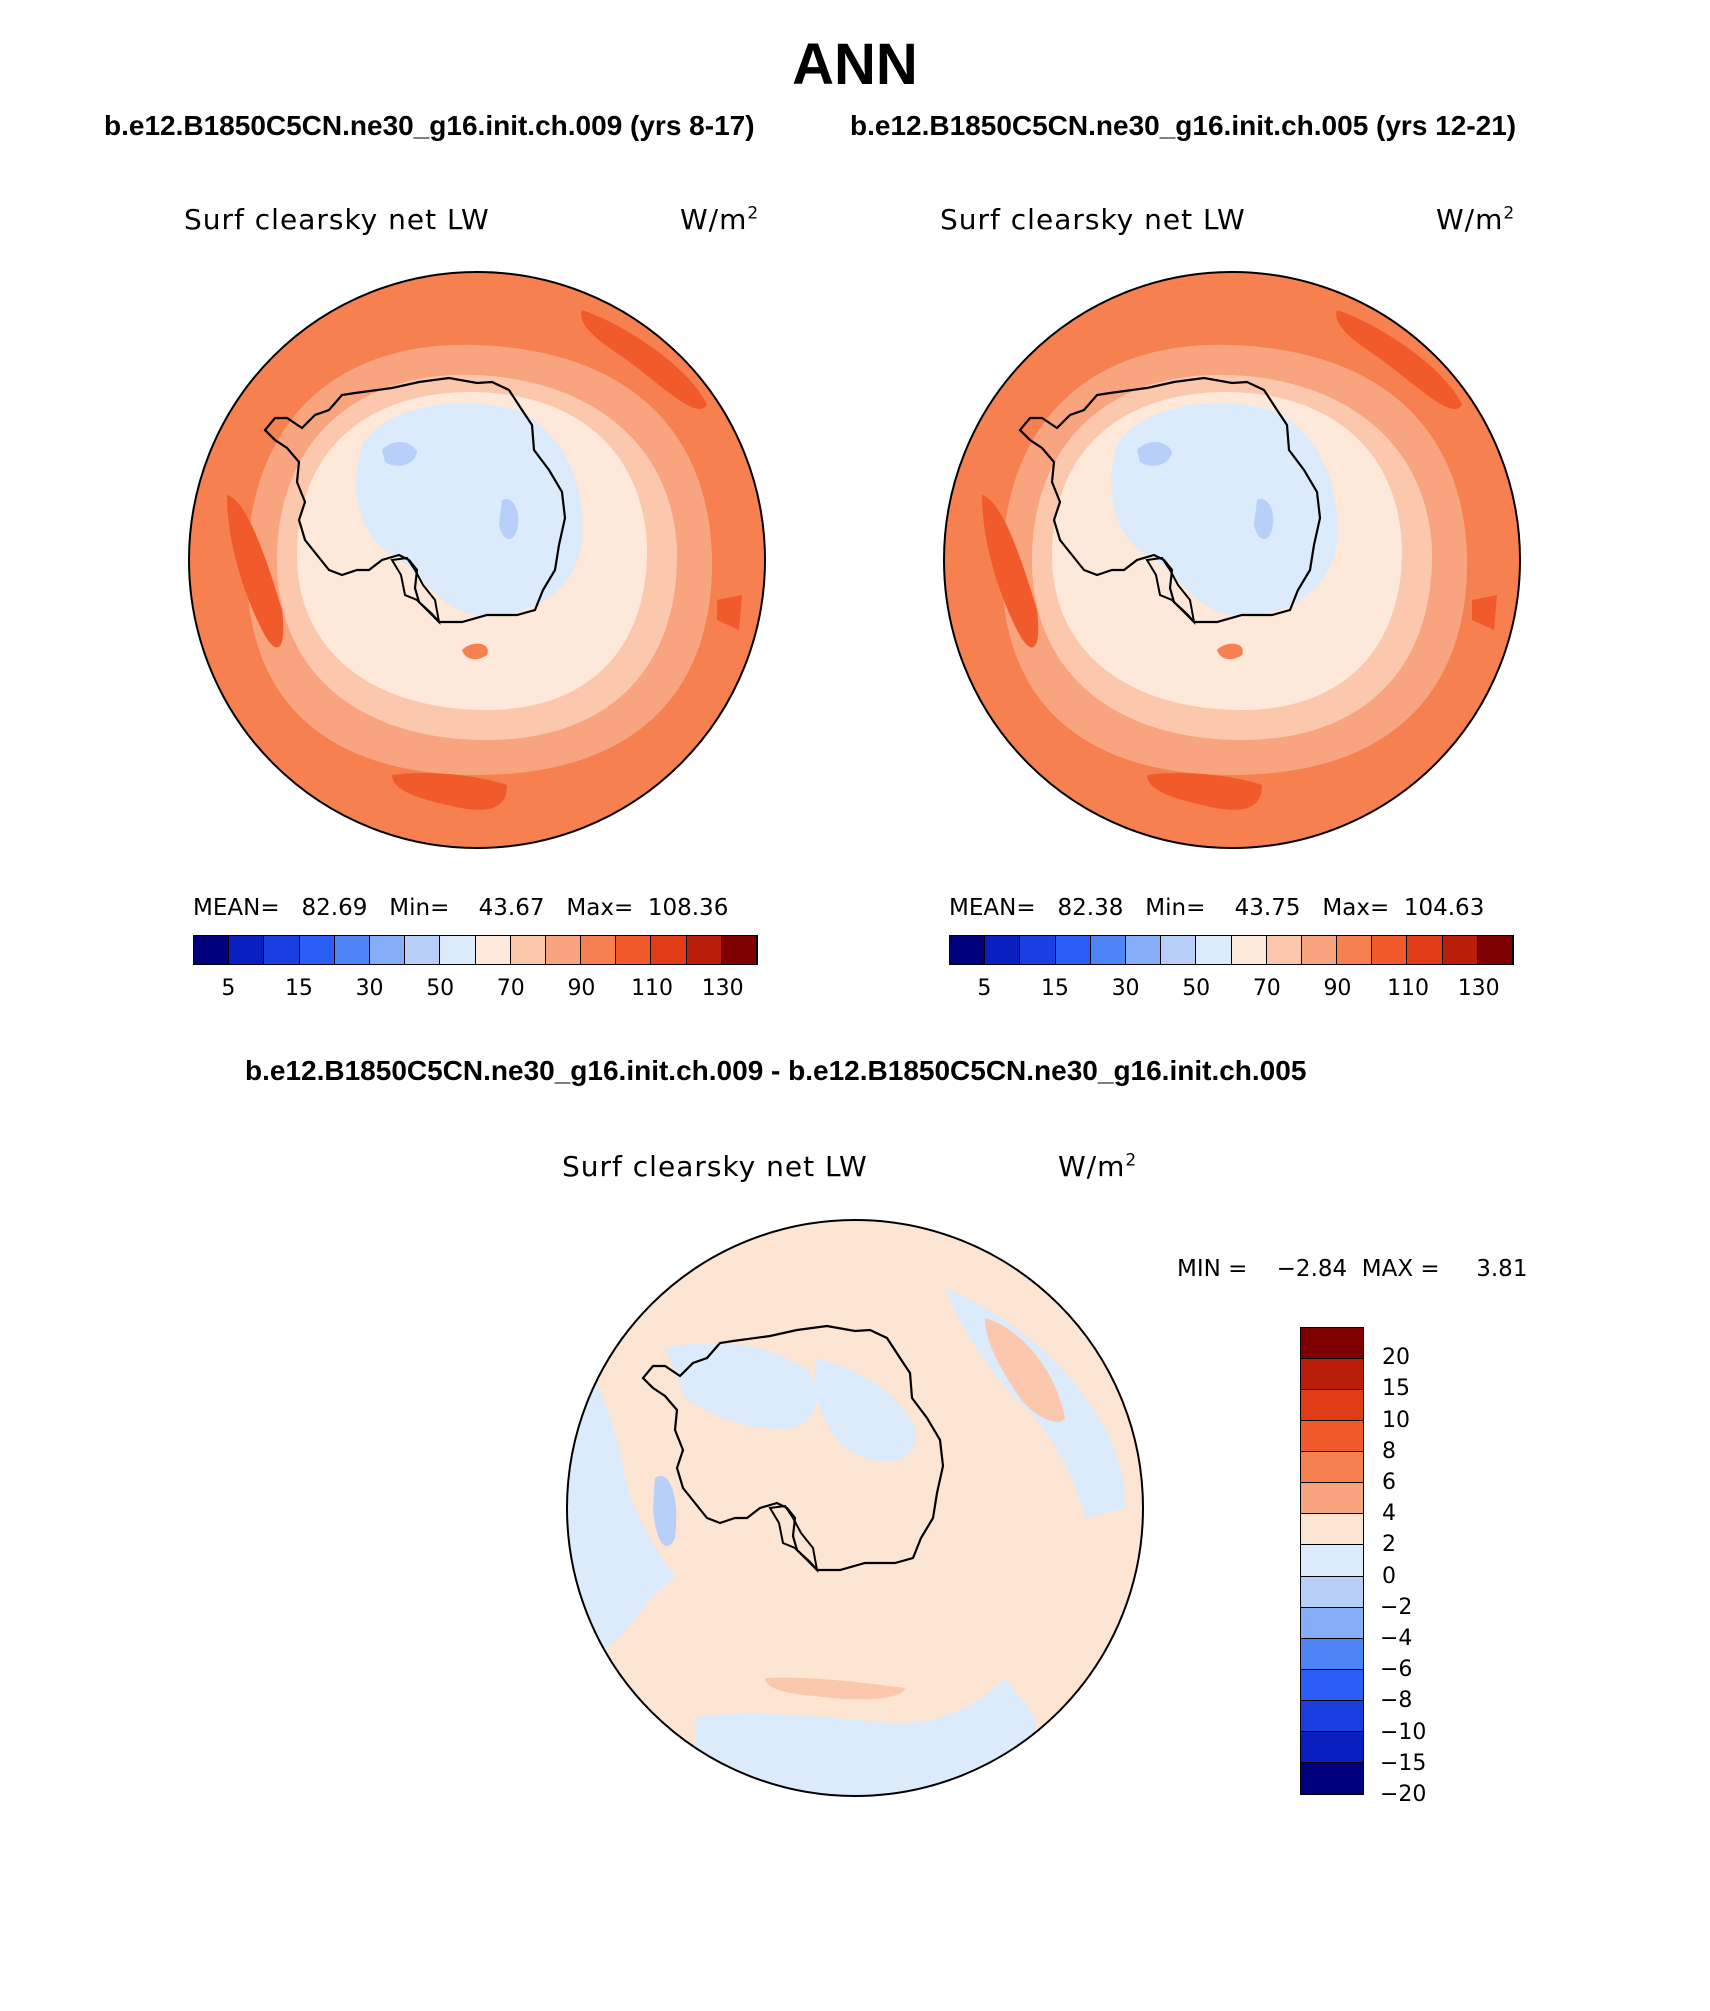 The width and height of the screenshot is (1710, 2011). Describe the element at coordinates (1403, 1732) in the screenshot. I see `colorbar-tick-label: −10` at that location.